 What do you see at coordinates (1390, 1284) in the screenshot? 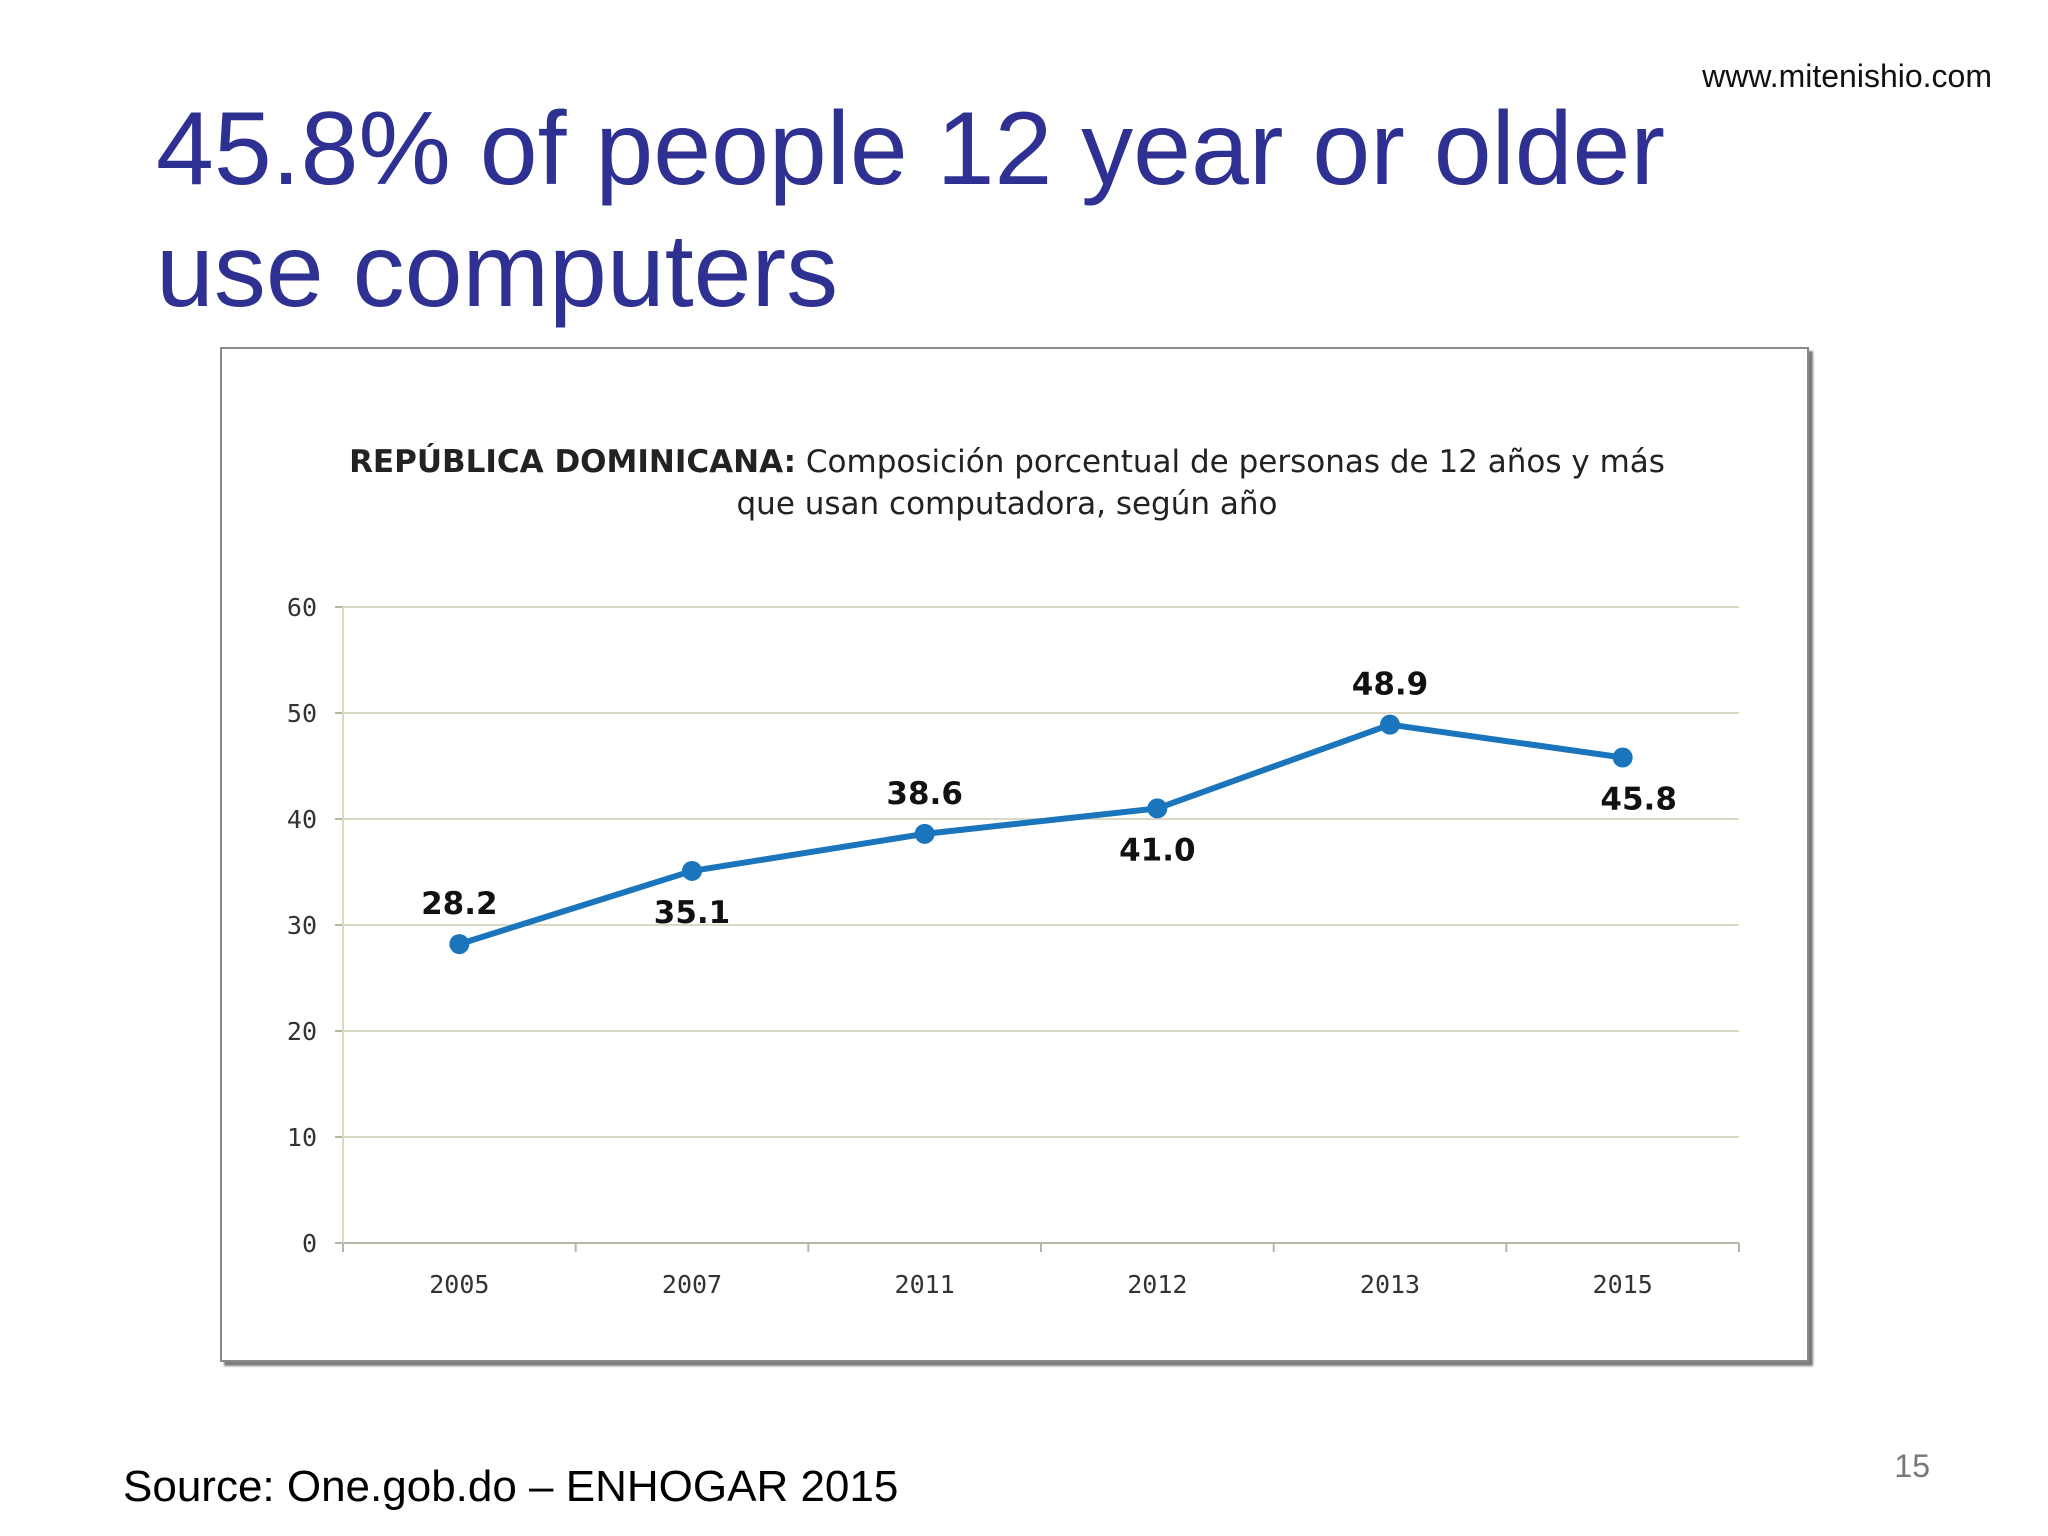
I see `x-tick-label: 2013` at bounding box center [1390, 1284].